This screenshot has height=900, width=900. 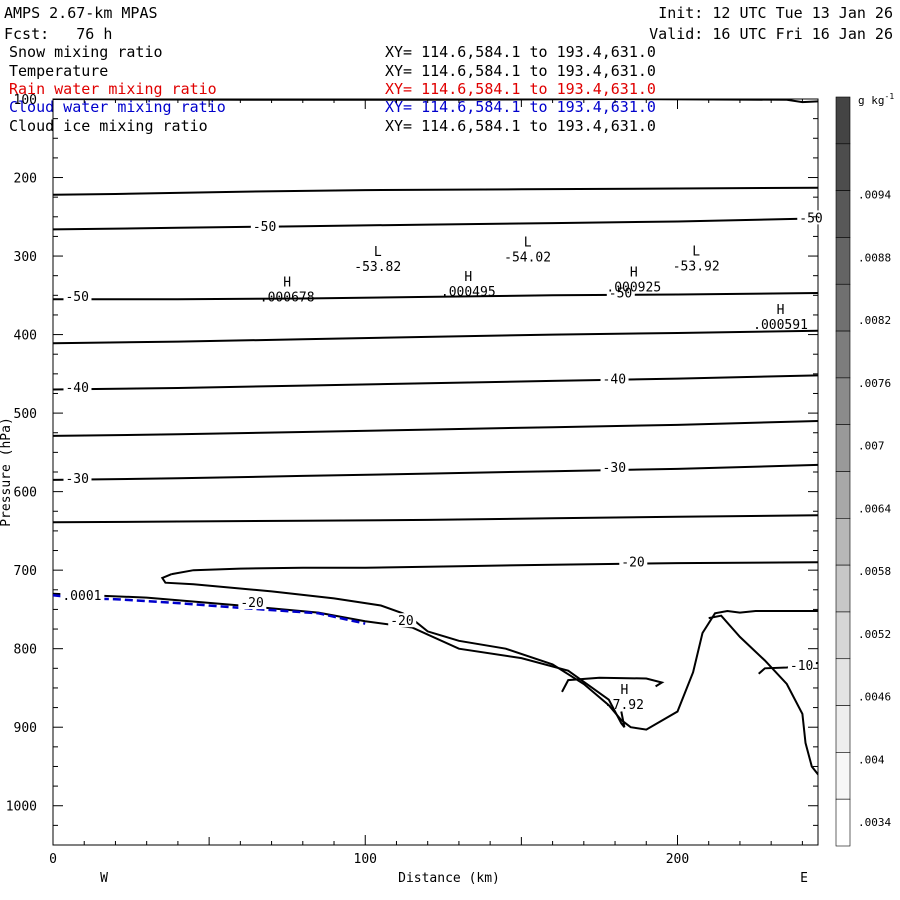 What do you see at coordinates (527, 258) in the screenshot?
I see `extremum-value: -54.02` at bounding box center [527, 258].